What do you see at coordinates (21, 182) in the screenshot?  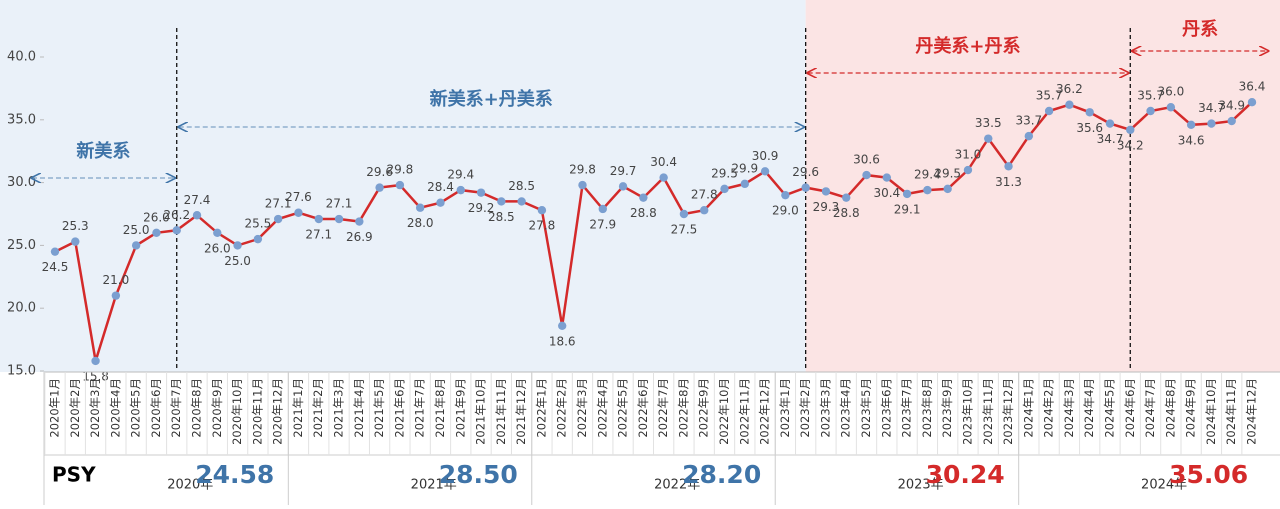 I see `y-tick-label: 30.0` at bounding box center [21, 182].